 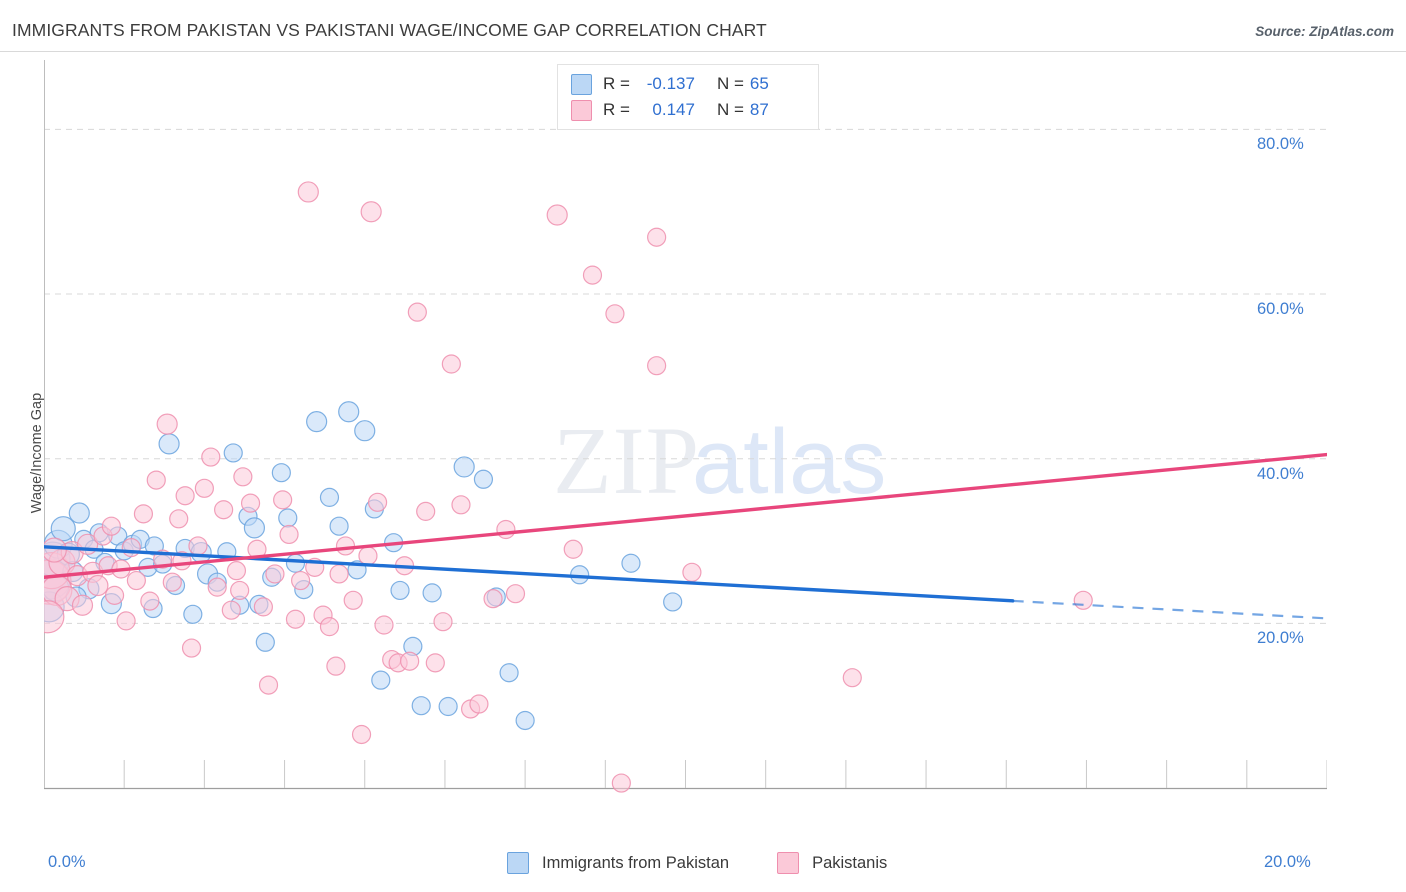 I want to click on correlation-row-immigrants: R = -0.137 N = 65, so click(x=670, y=84).